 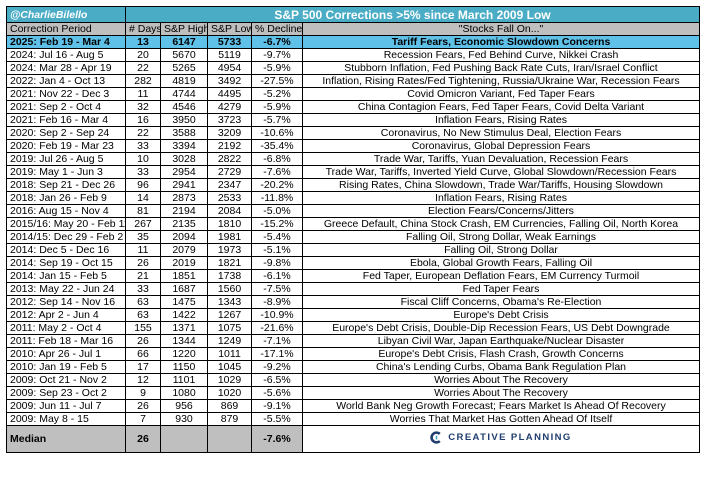 What do you see at coordinates (229, 341) in the screenshot?
I see `cell-low: 1249` at bounding box center [229, 341].